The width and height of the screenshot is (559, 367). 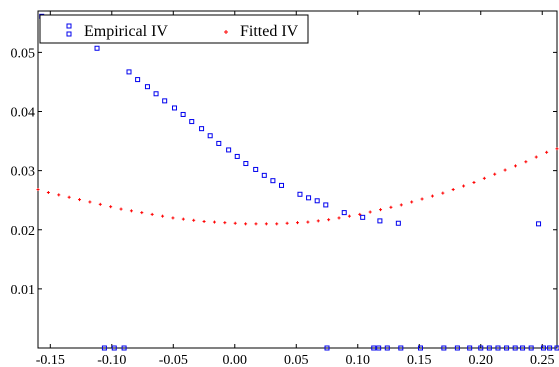 What do you see at coordinates (269, 31) in the screenshot?
I see `legend-fitted-label: Fitted IV` at bounding box center [269, 31].